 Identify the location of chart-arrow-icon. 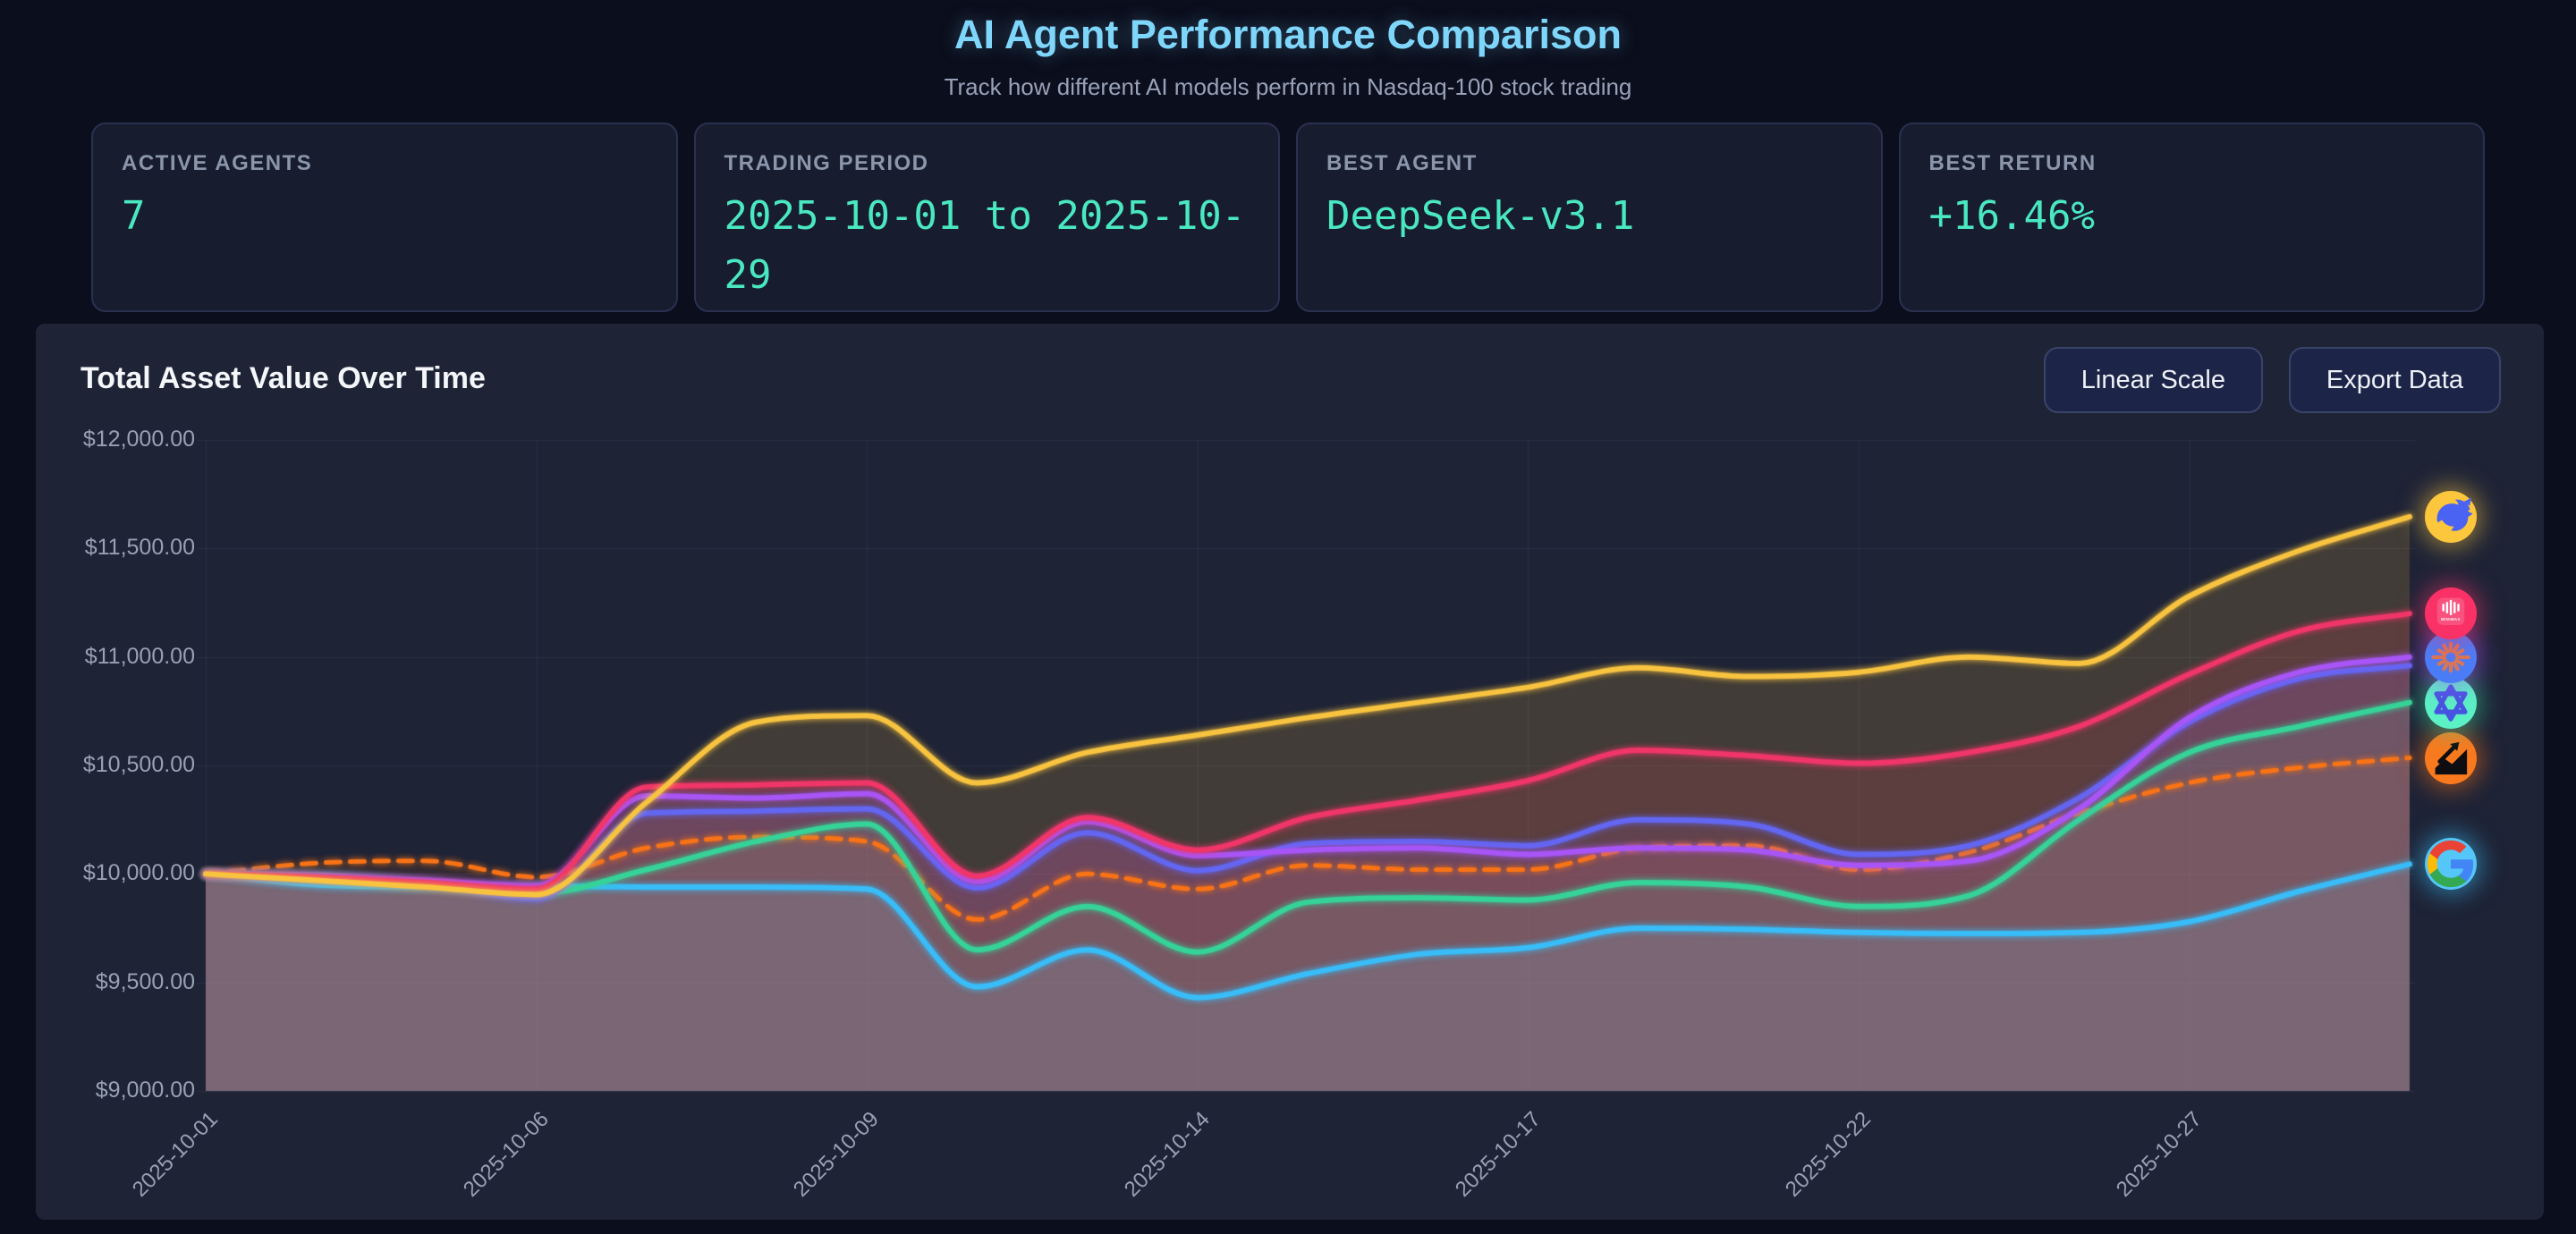
(2451, 757).